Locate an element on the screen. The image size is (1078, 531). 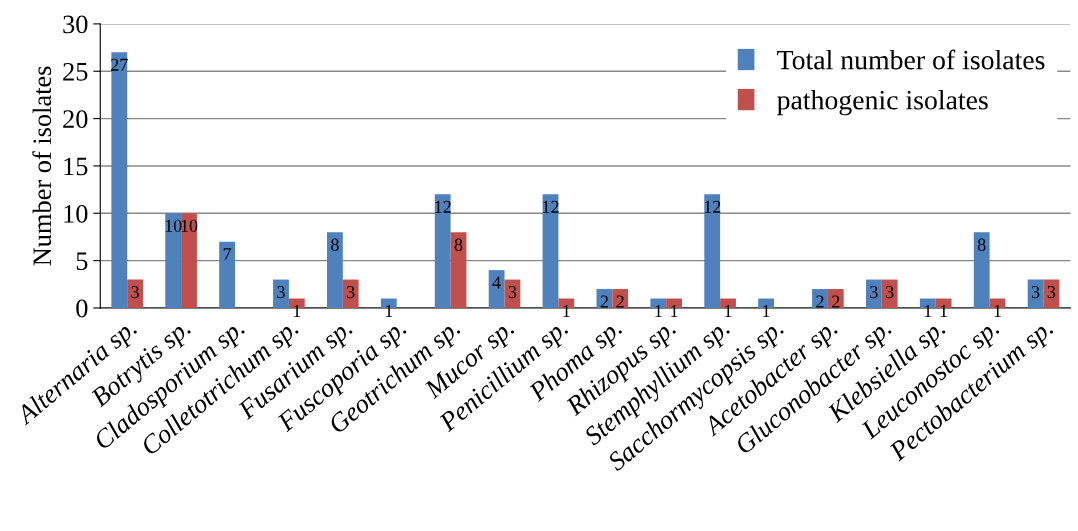
y-tick-label: 25 is located at coordinates (75, 71).